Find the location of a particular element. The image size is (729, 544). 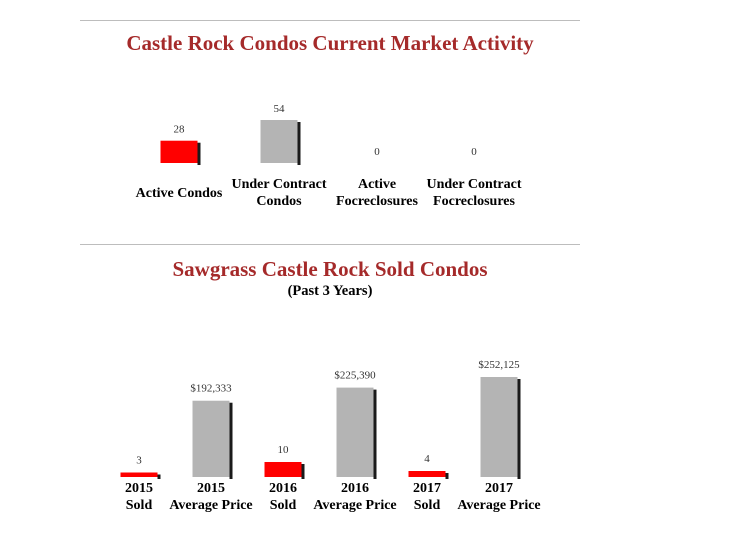

value-label: $192,333 is located at coordinates (211, 389).